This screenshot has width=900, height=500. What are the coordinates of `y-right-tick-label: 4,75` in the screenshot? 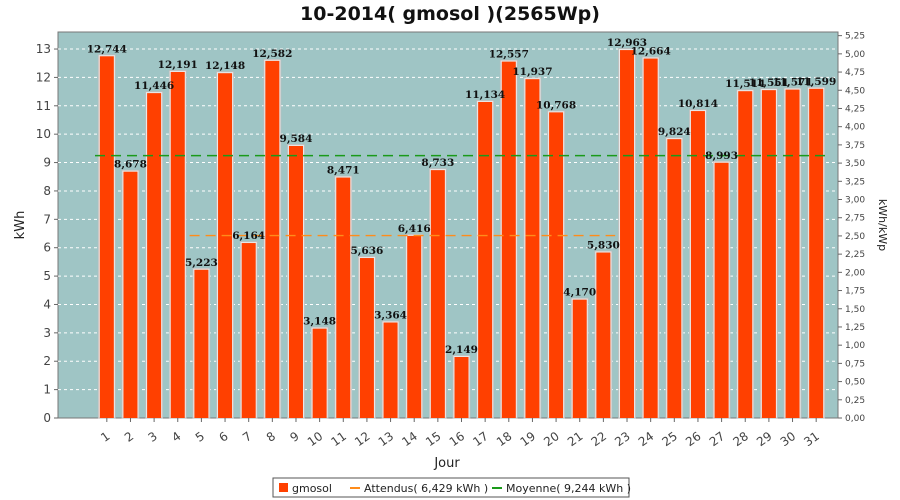 It's located at (855, 73).